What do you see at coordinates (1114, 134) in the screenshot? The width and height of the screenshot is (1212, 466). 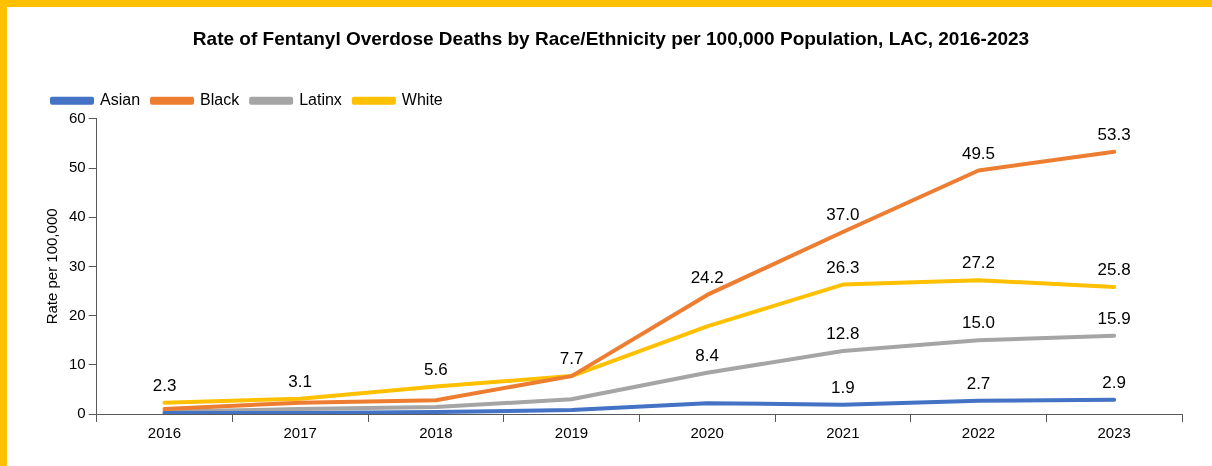 I see `data-label: 53.3` at bounding box center [1114, 134].